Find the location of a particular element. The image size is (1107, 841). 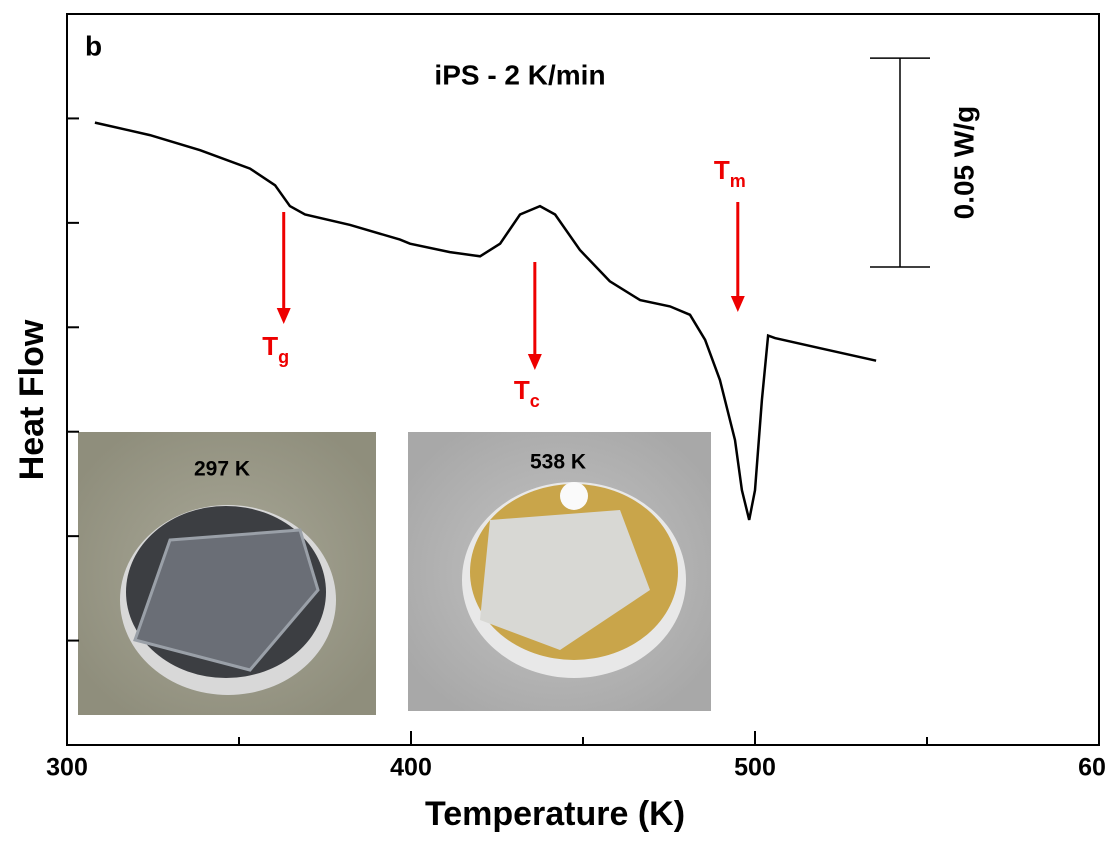

x-tick-label: 300 is located at coordinates (67, 768).